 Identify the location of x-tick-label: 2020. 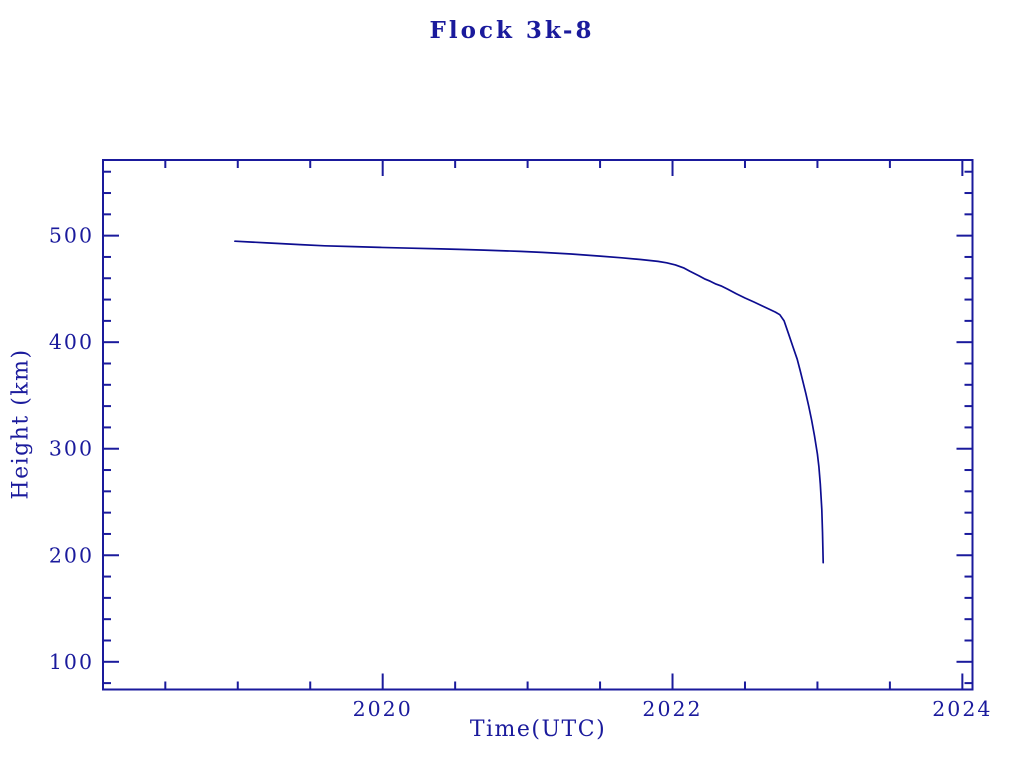
(383, 709).